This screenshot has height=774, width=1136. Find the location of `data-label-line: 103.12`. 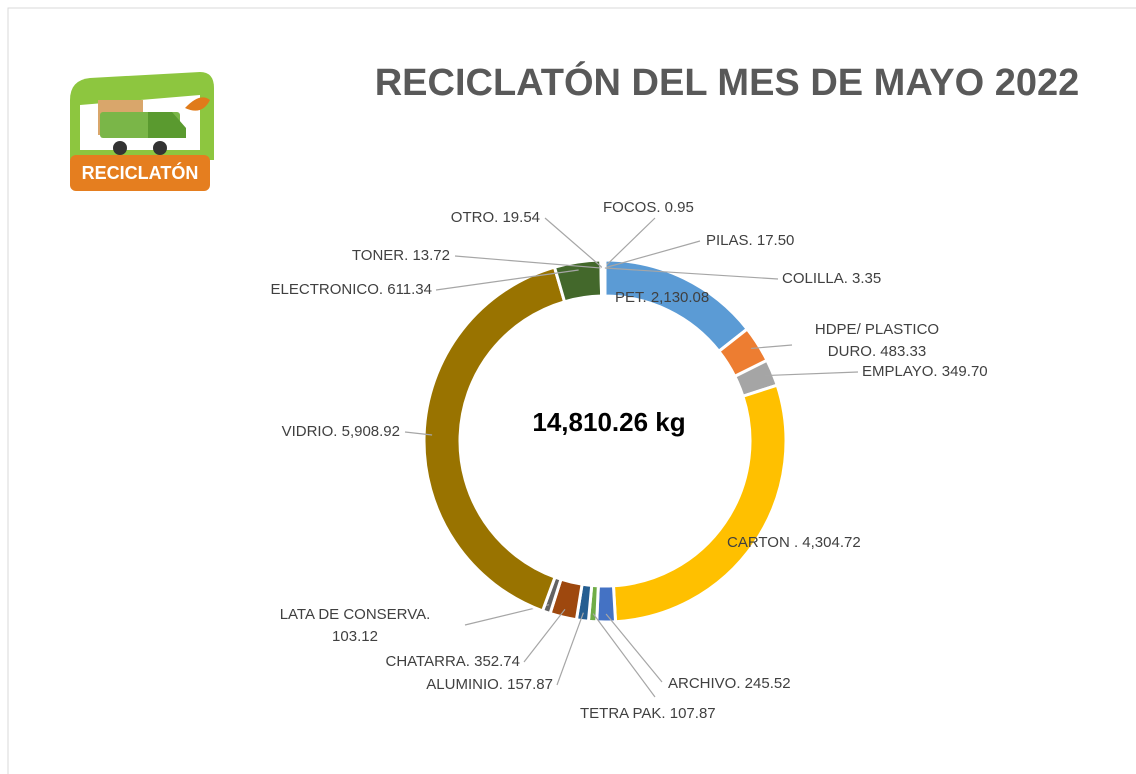

data-label-line: 103.12 is located at coordinates (355, 636).